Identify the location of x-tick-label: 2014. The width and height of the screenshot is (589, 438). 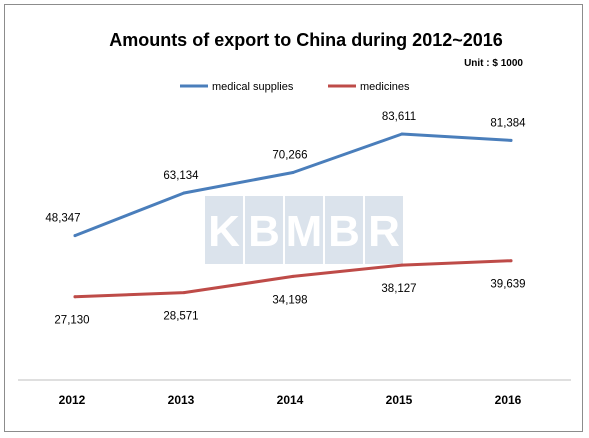
(290, 400).